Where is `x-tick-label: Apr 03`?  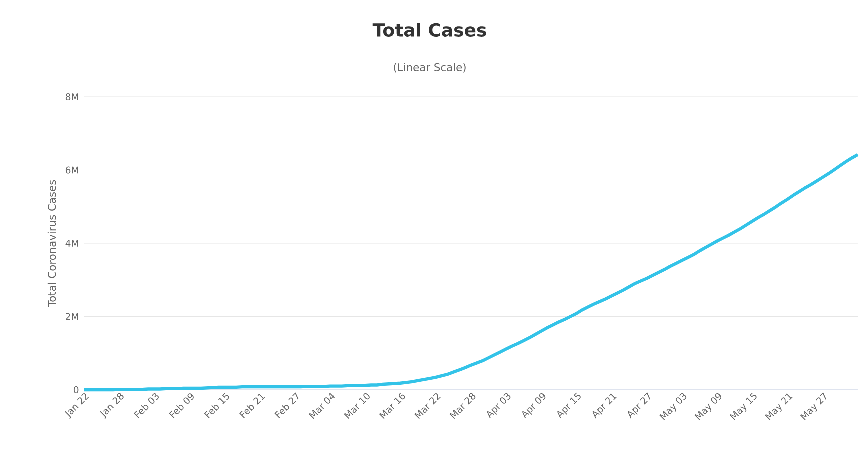
x-tick-label: Apr 03 is located at coordinates (499, 406).